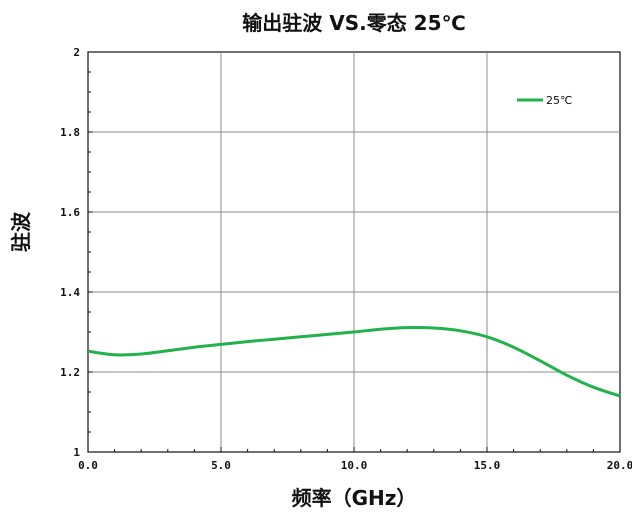 This screenshot has height=516, width=632. Describe the element at coordinates (354, 465) in the screenshot. I see `x-tick-label: 10.0` at that location.